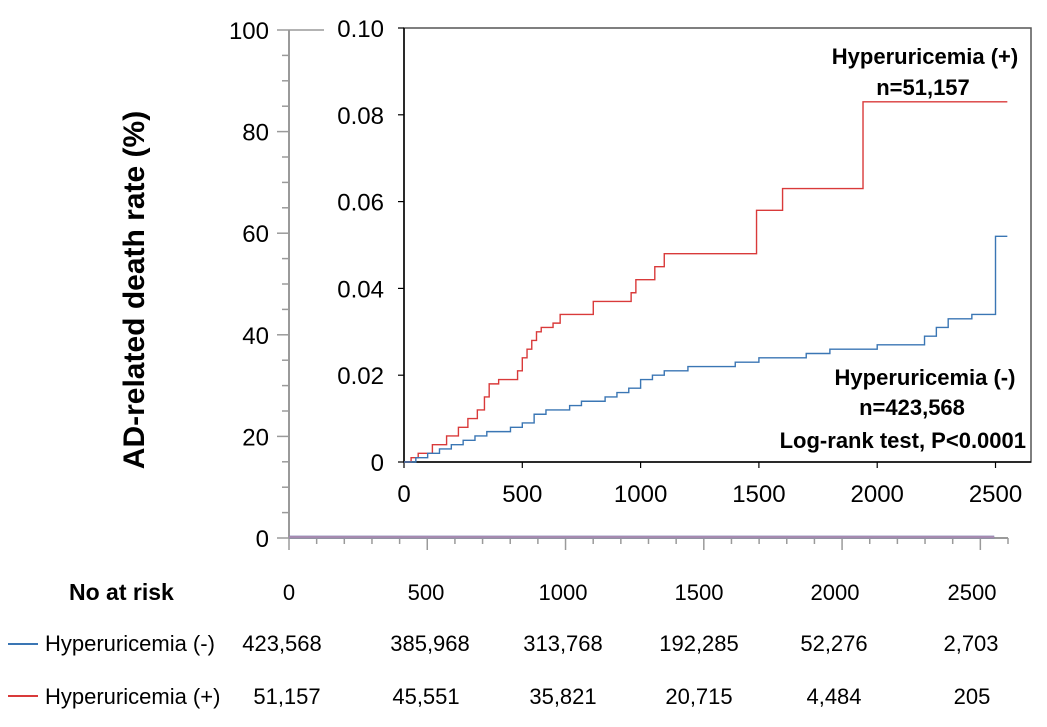 The image size is (1047, 727). What do you see at coordinates (522, 494) in the screenshot?
I see `inset-x-tick-label: 500` at bounding box center [522, 494].